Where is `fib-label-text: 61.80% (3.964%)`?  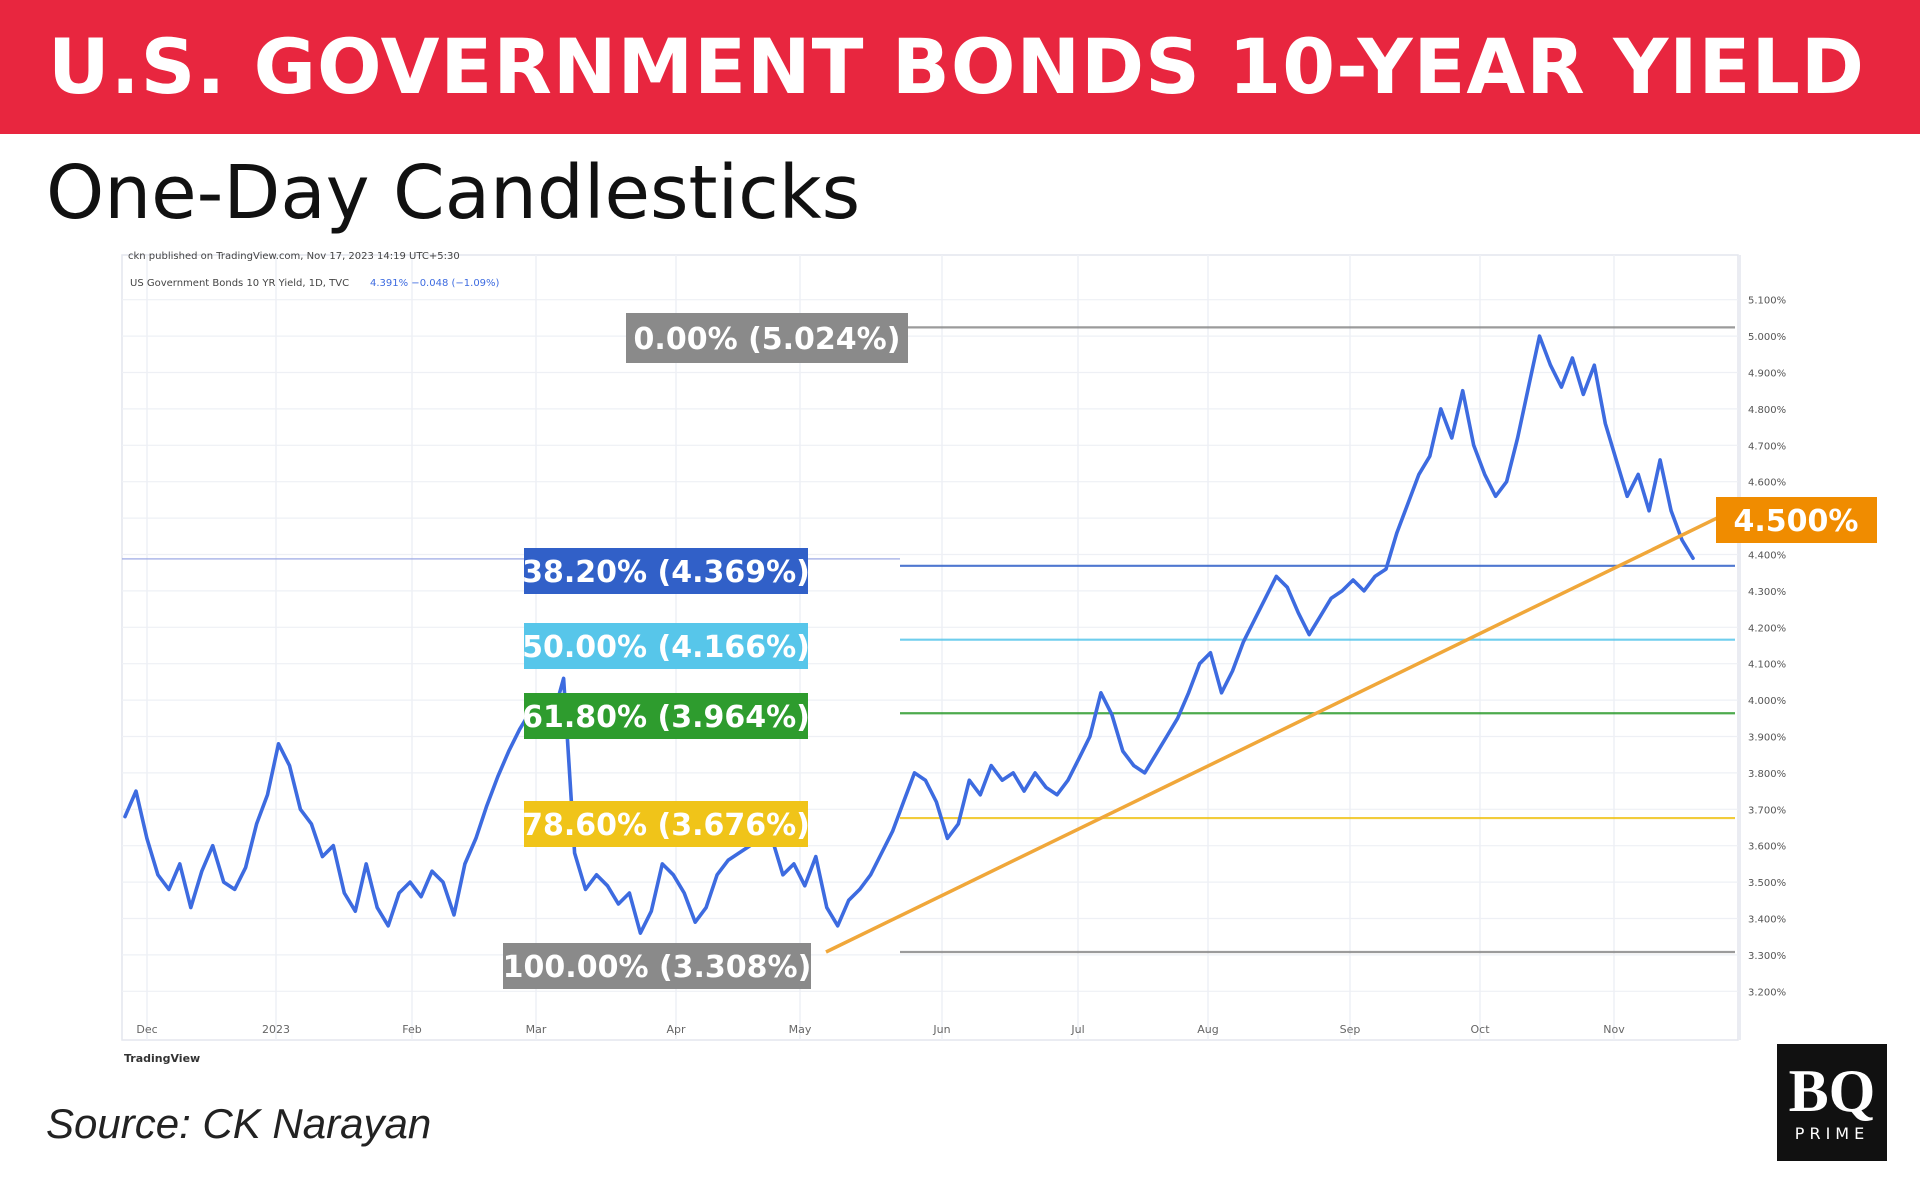 fib-label-text: 61.80% (3.964%) is located at coordinates (666, 717).